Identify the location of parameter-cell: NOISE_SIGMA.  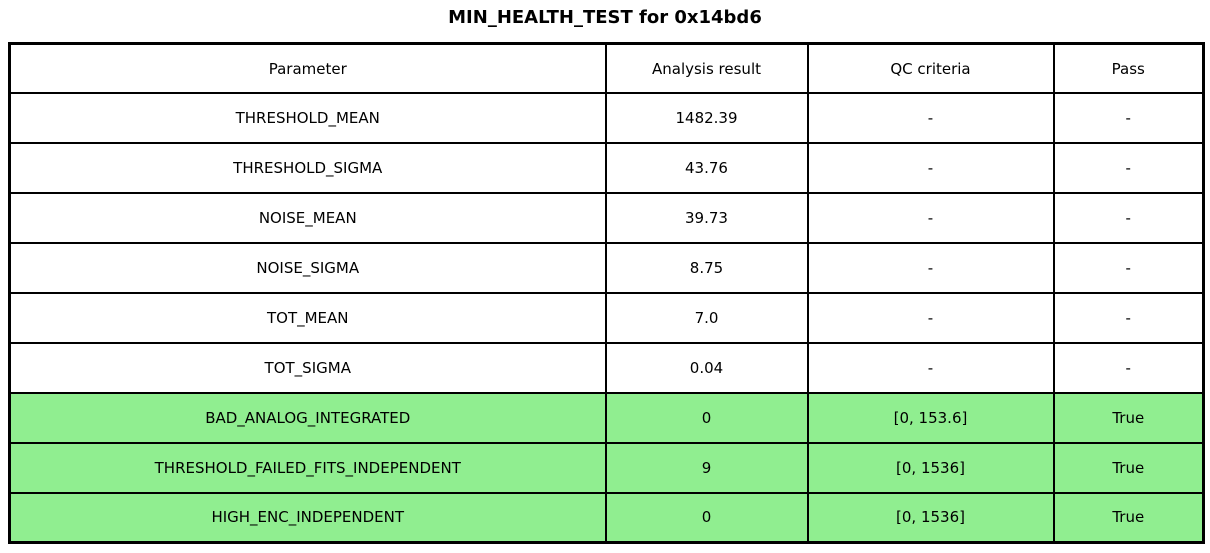
(307, 268).